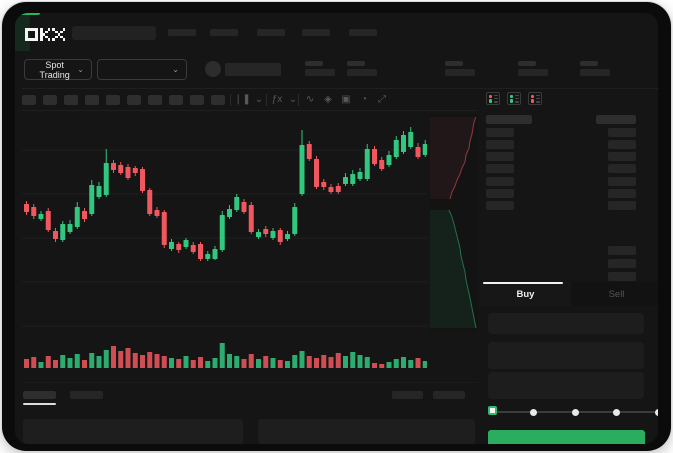  What do you see at coordinates (142, 69) in the screenshot?
I see `pair-select: ⌄` at bounding box center [142, 69].